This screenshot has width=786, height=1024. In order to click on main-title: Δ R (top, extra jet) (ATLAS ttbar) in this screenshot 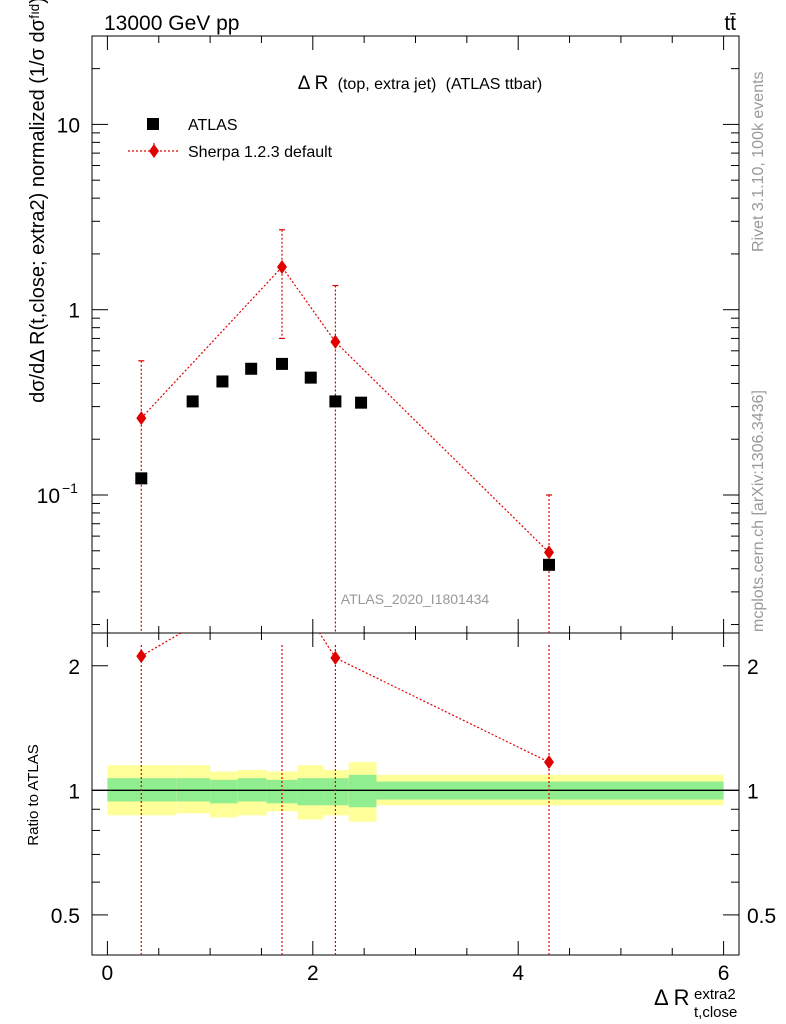, I will do `click(420, 83)`.